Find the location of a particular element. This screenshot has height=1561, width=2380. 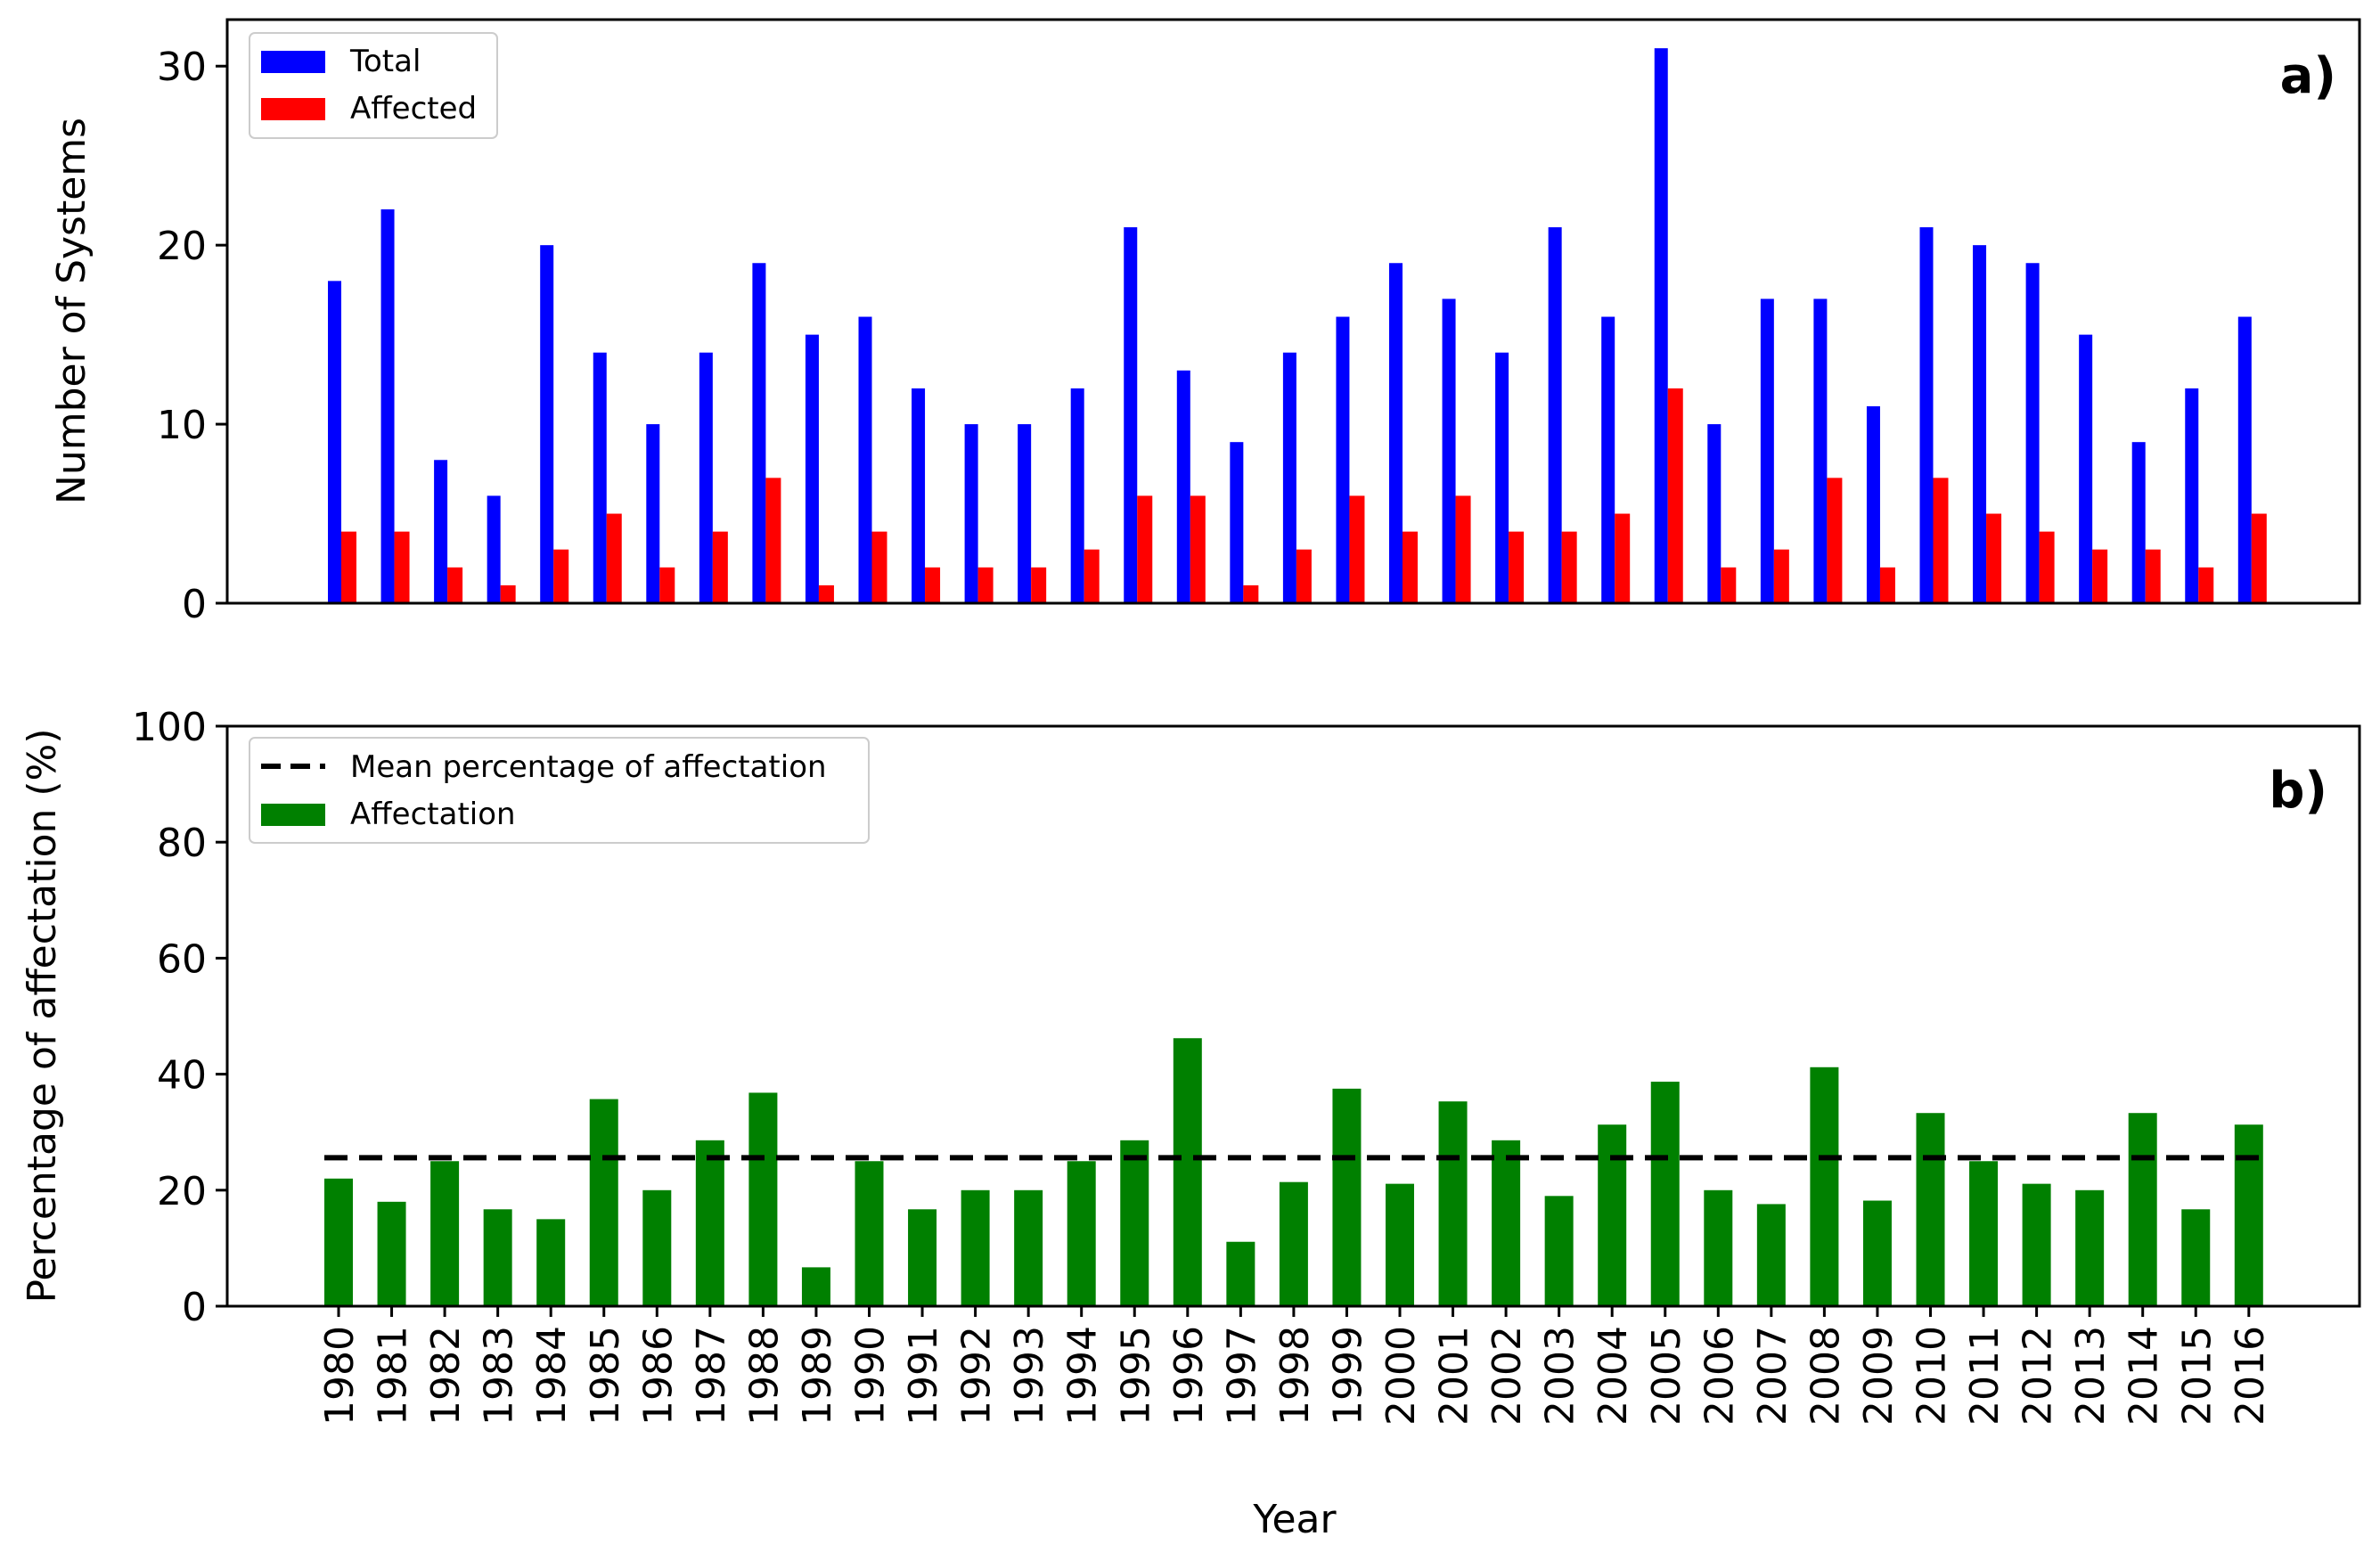

bar-affected-1984 is located at coordinates (561, 576).